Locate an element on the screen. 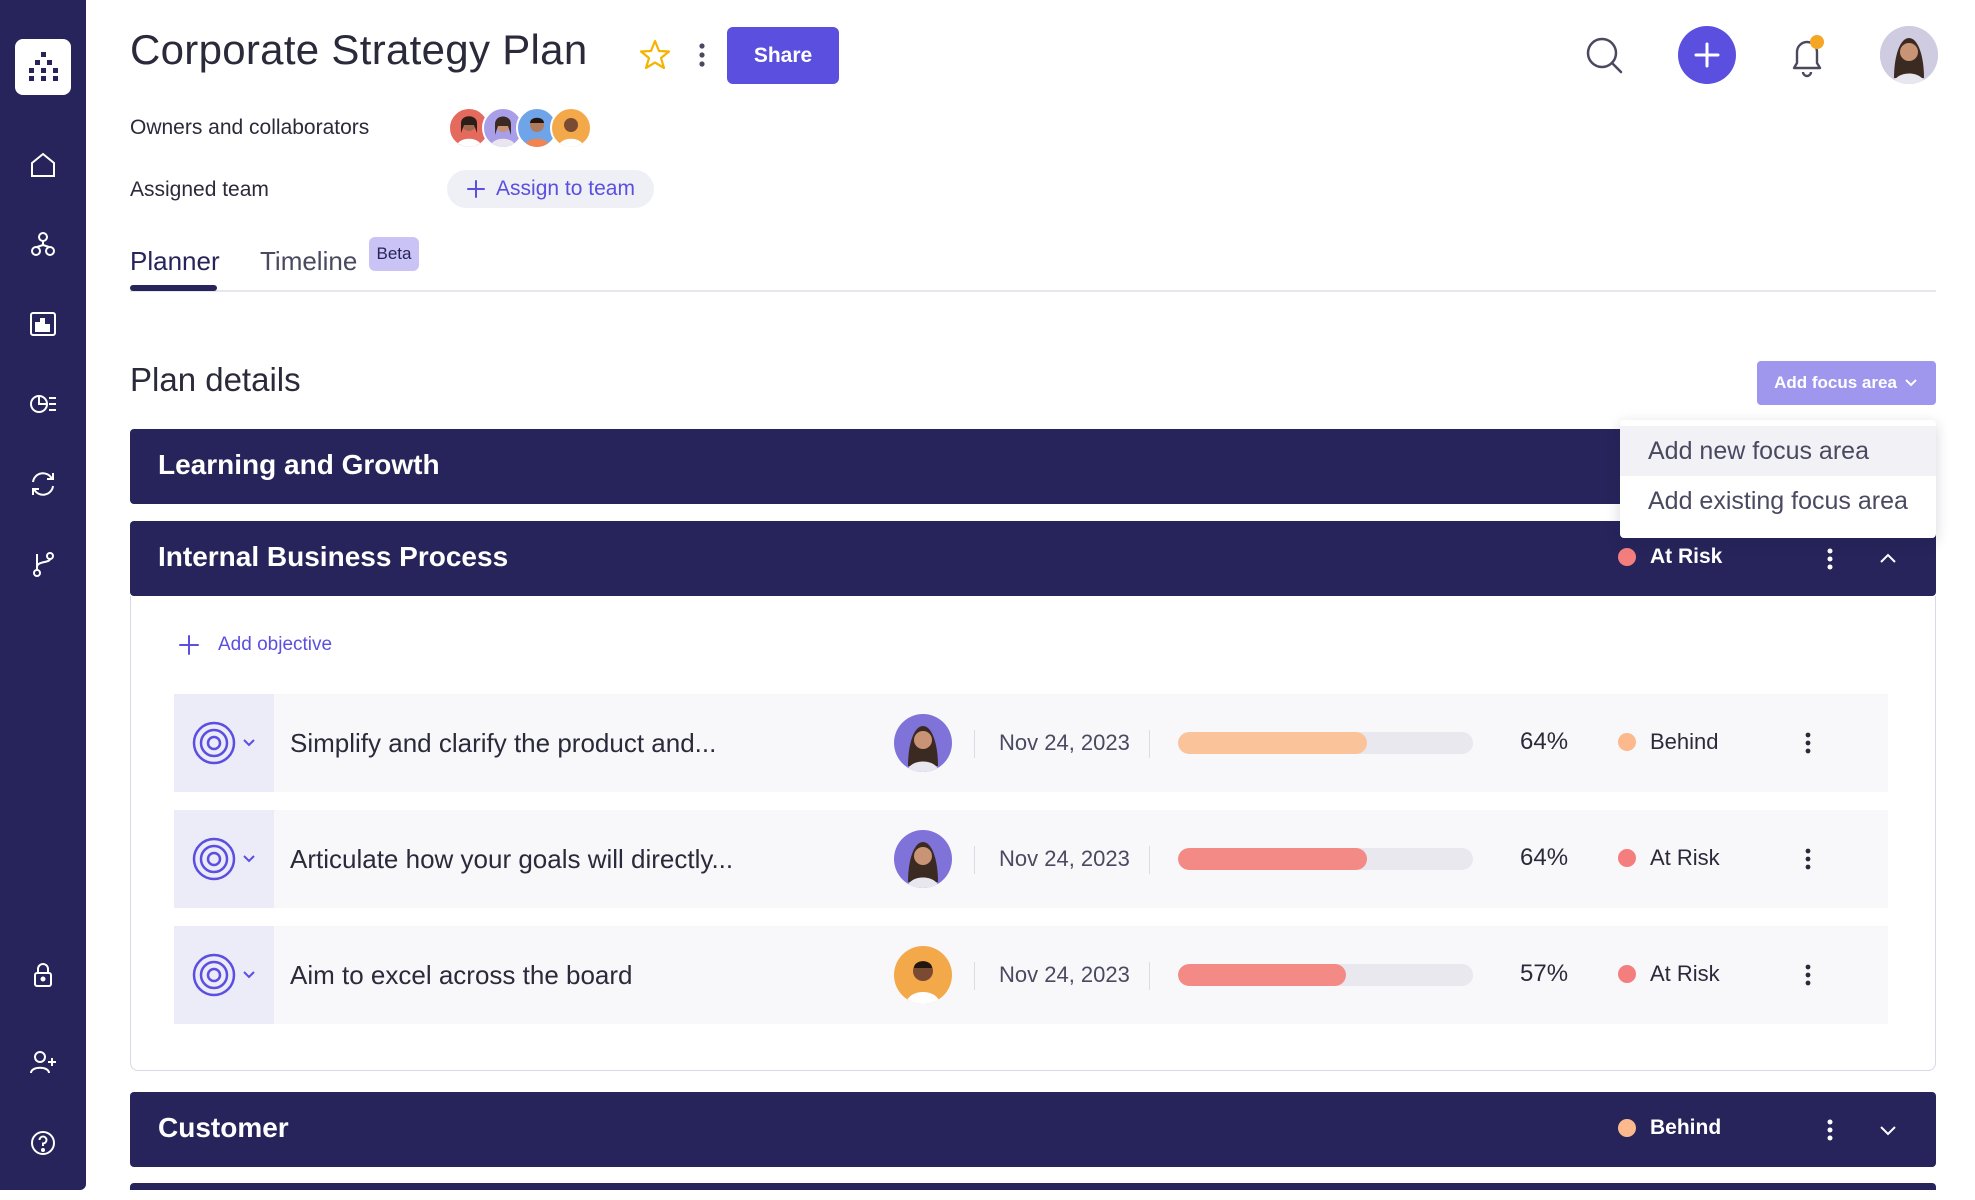  notification-bell-icon is located at coordinates (1808, 56).